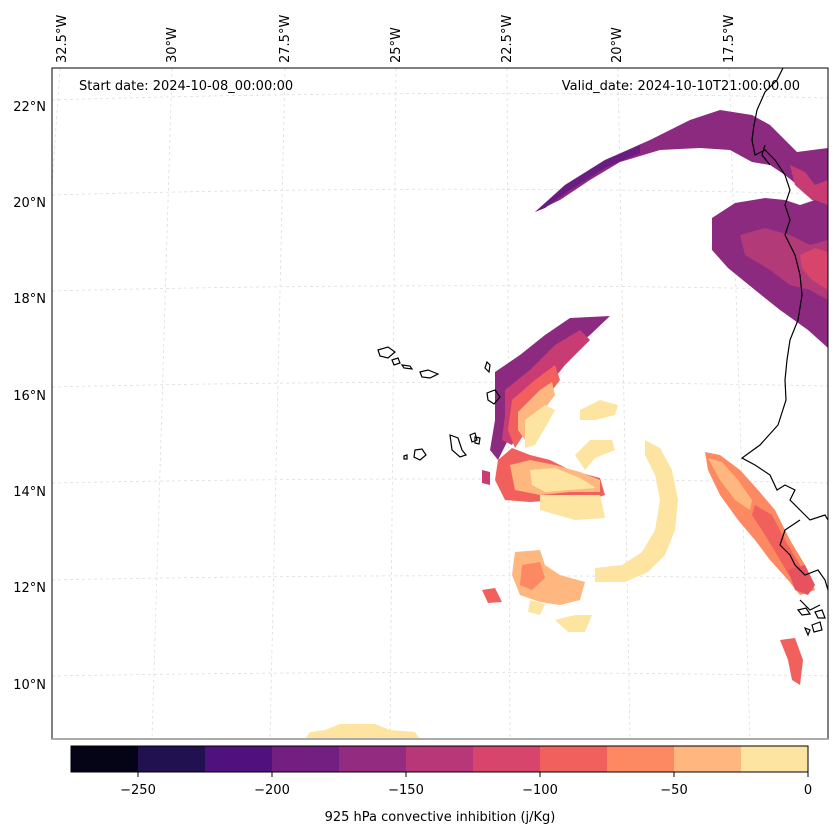  I want to click on colorbar-ticks, so click(473, 774).